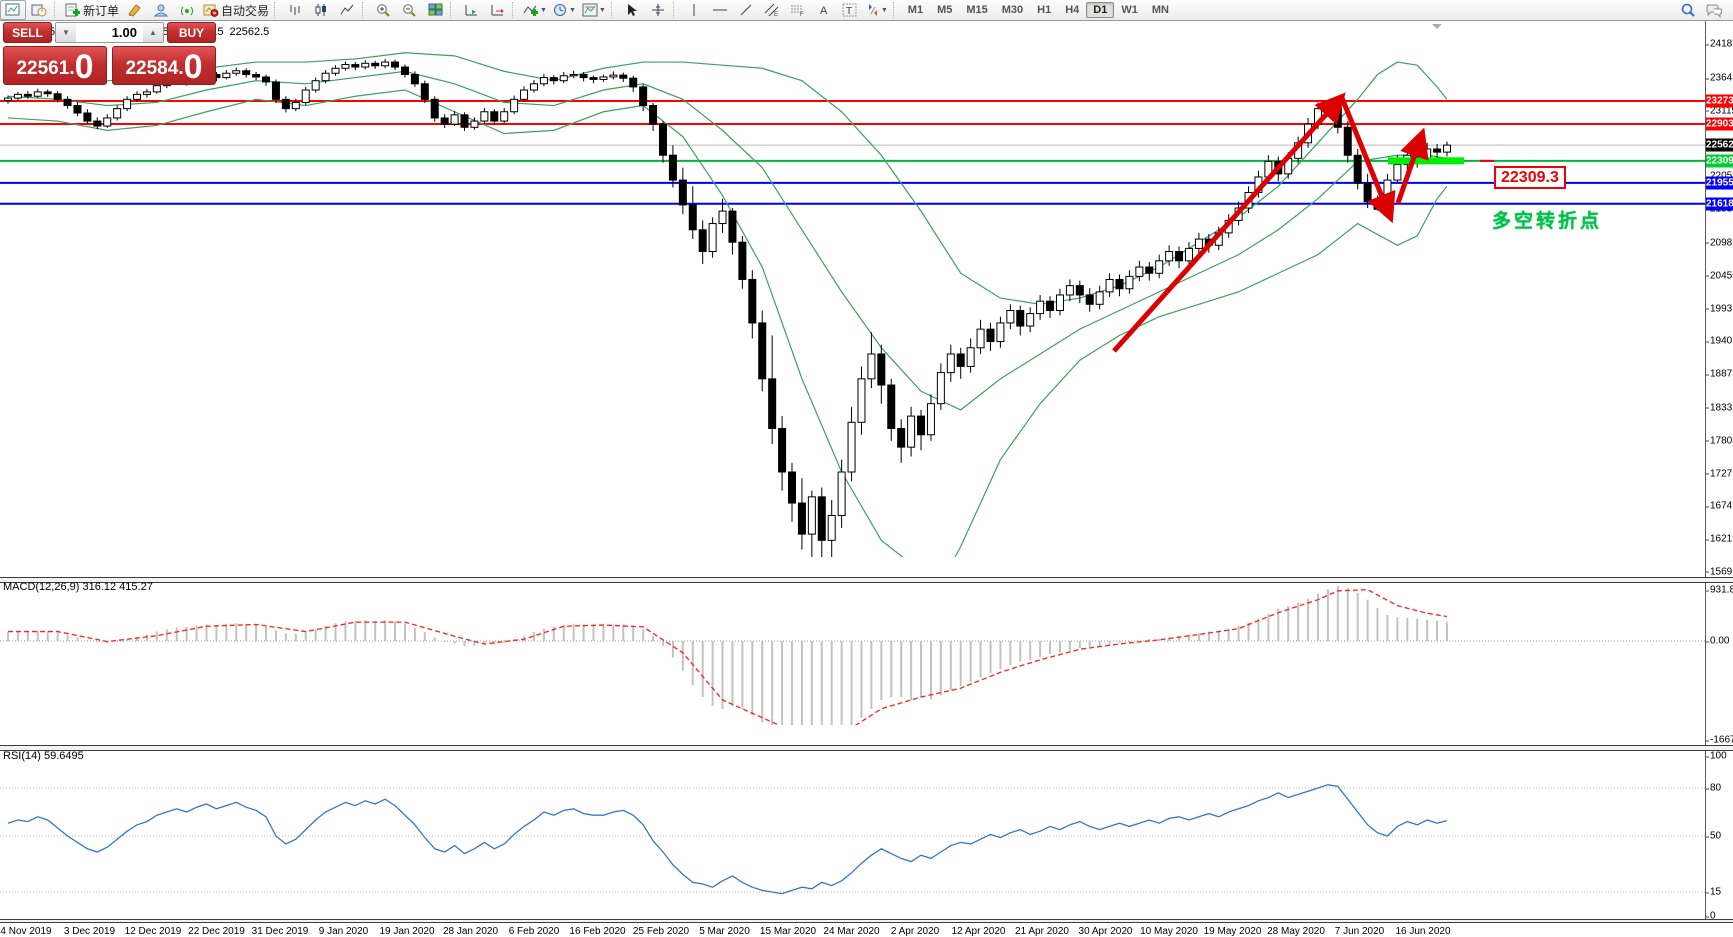  I want to click on new-chart-button, so click(13, 10).